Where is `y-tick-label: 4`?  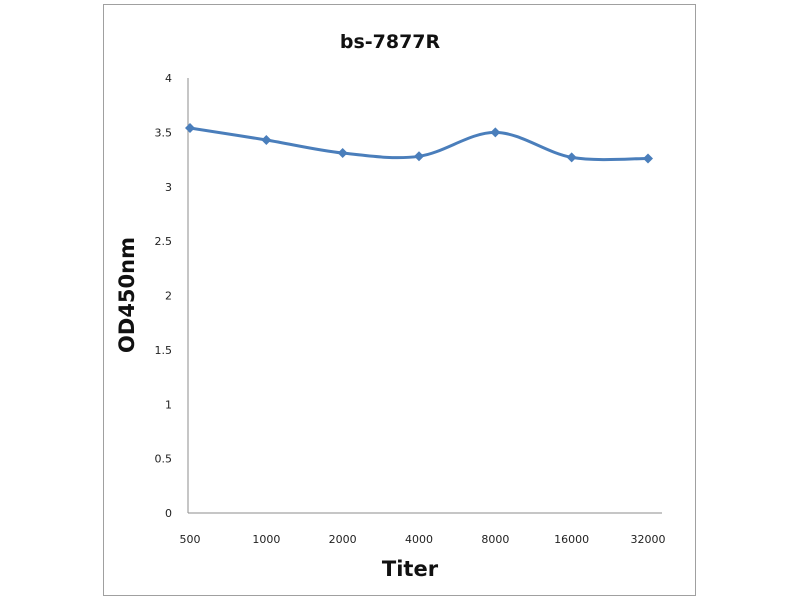 y-tick-label: 4 is located at coordinates (168, 78).